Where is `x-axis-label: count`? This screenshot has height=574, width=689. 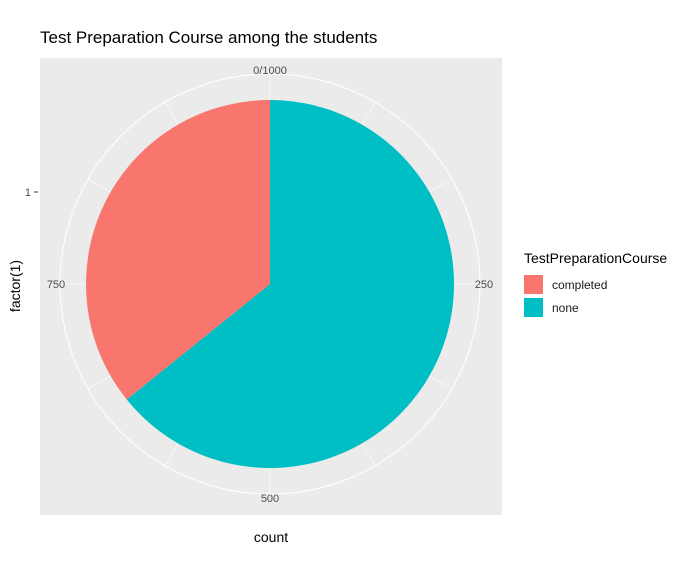 x-axis-label: count is located at coordinates (271, 537).